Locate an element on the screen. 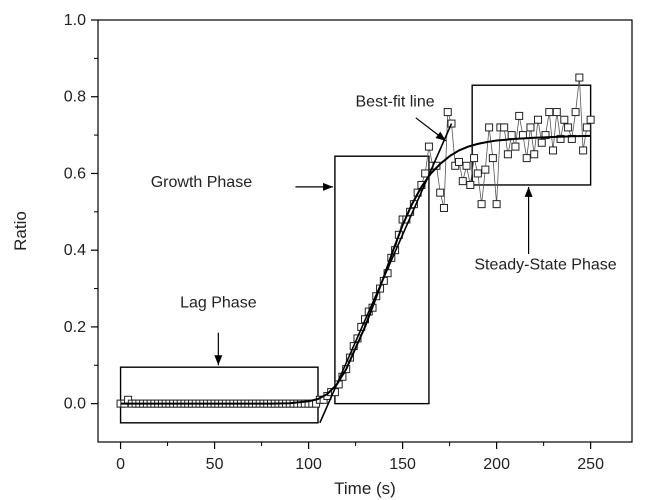 This screenshot has height=500, width=652. annotation-best-fit-line: Best-fit line is located at coordinates (395, 101).